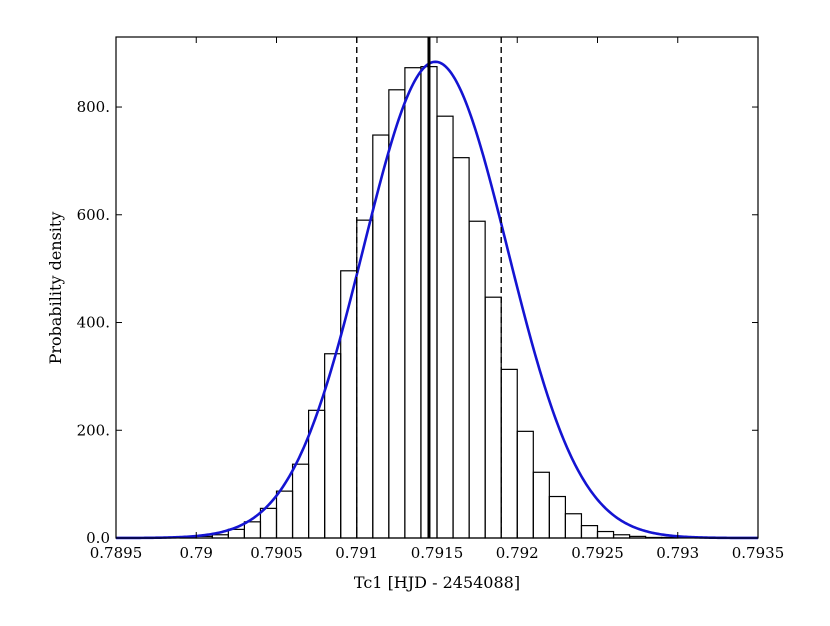 Image resolution: width=830 pixels, height=626 pixels. Describe the element at coordinates (116, 553) in the screenshot. I see `x-tick-label: 0.7895` at that location.